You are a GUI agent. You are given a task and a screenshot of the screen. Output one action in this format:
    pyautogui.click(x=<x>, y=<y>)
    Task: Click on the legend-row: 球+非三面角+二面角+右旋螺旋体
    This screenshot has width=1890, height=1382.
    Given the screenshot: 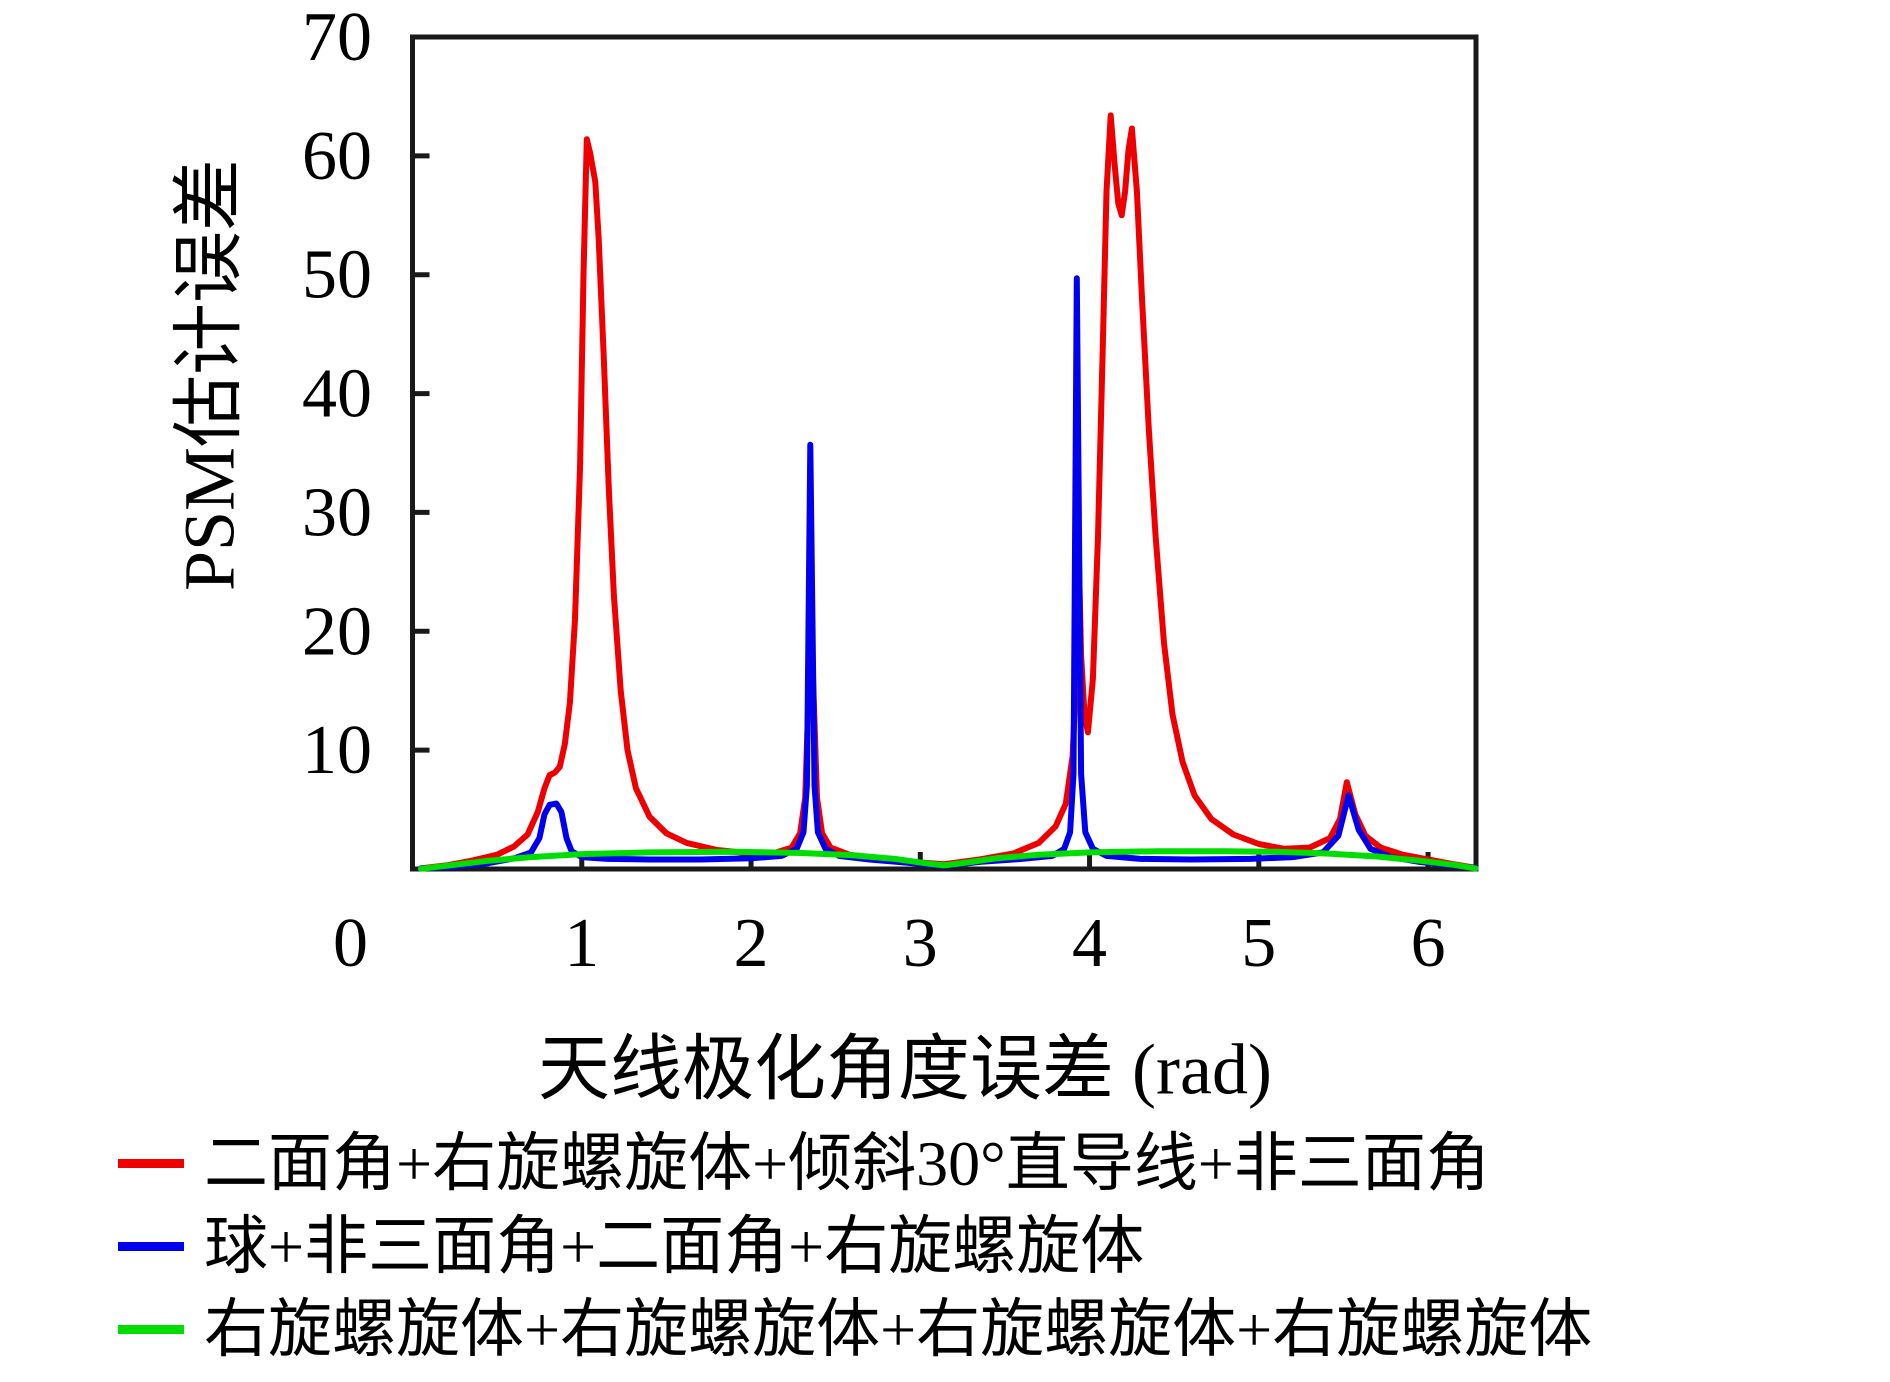 What is the action you would take?
    pyautogui.click(x=855, y=1246)
    